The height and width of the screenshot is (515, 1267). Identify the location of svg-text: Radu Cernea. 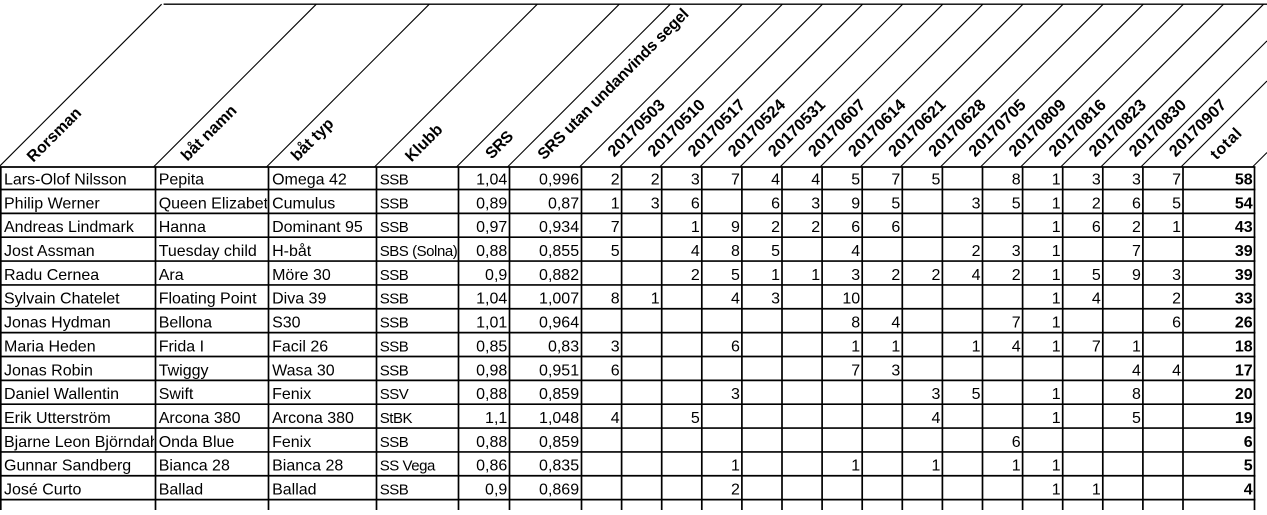
(51, 275).